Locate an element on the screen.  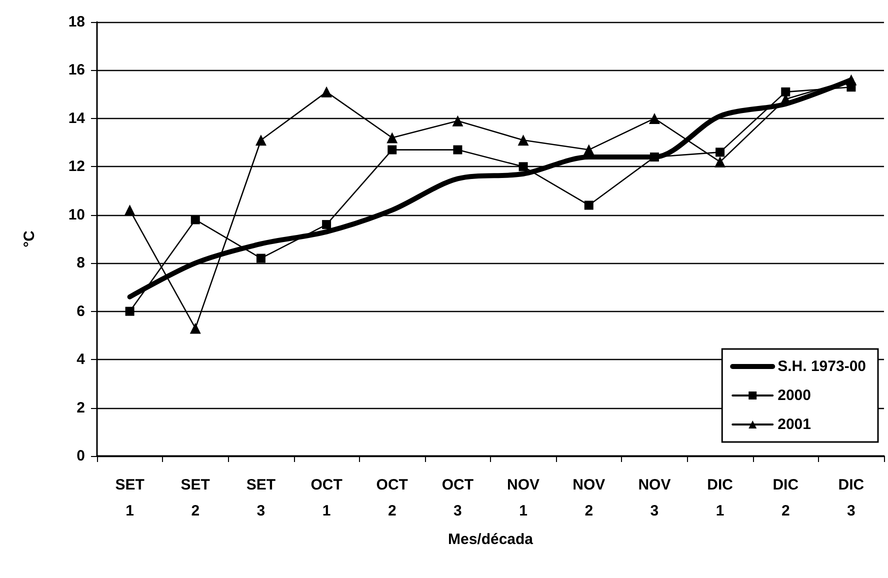
x-tick-label: NOV 3 is located at coordinates (654, 498).